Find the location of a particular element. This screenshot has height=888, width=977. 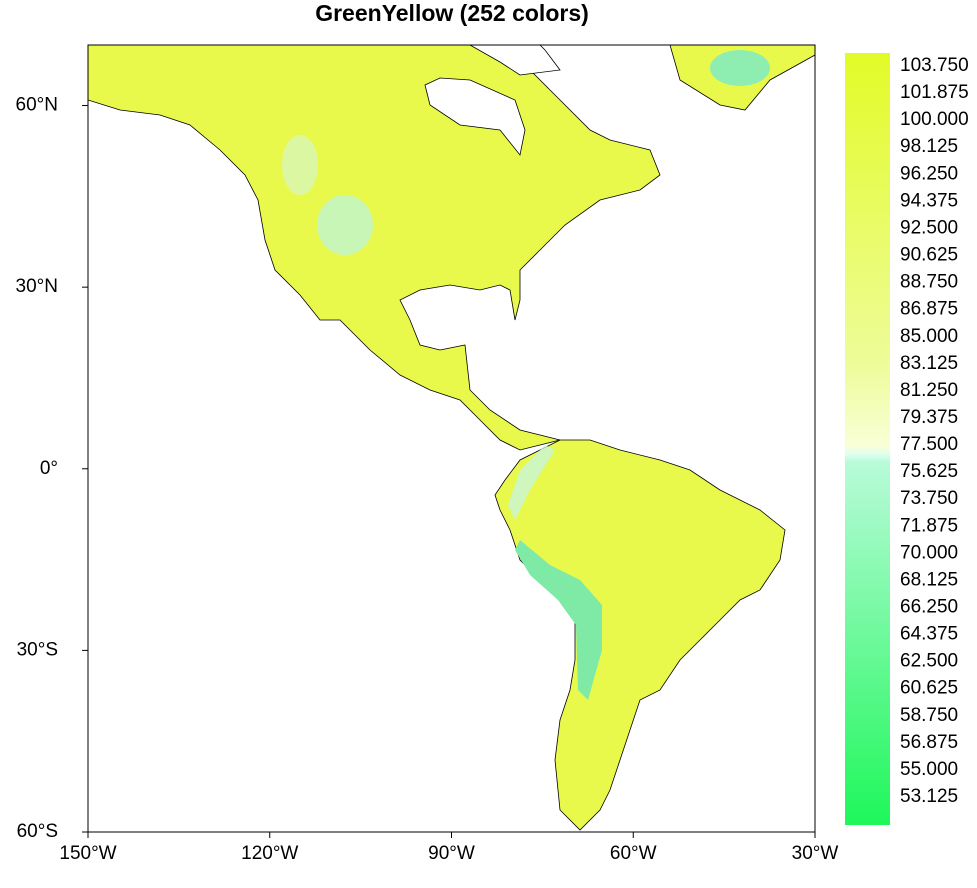

x-tick-label: 60°W is located at coordinates (633, 853).